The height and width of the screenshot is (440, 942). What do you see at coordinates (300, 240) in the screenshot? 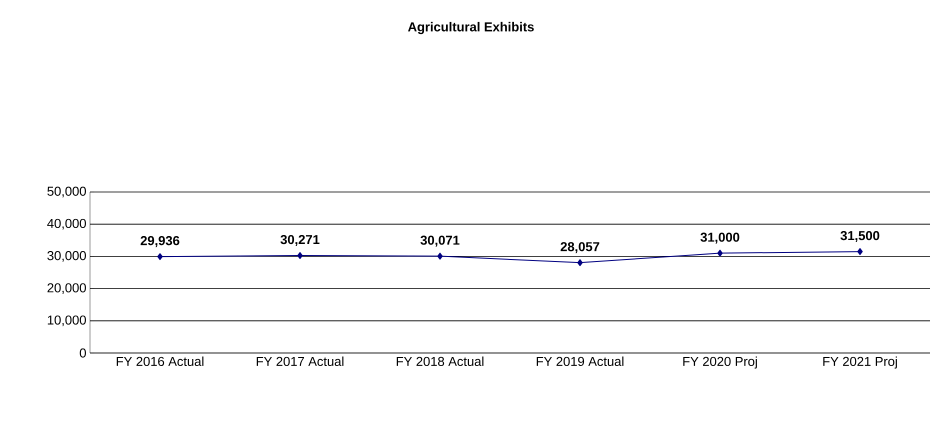
I see `data-label: 30,271` at bounding box center [300, 240].